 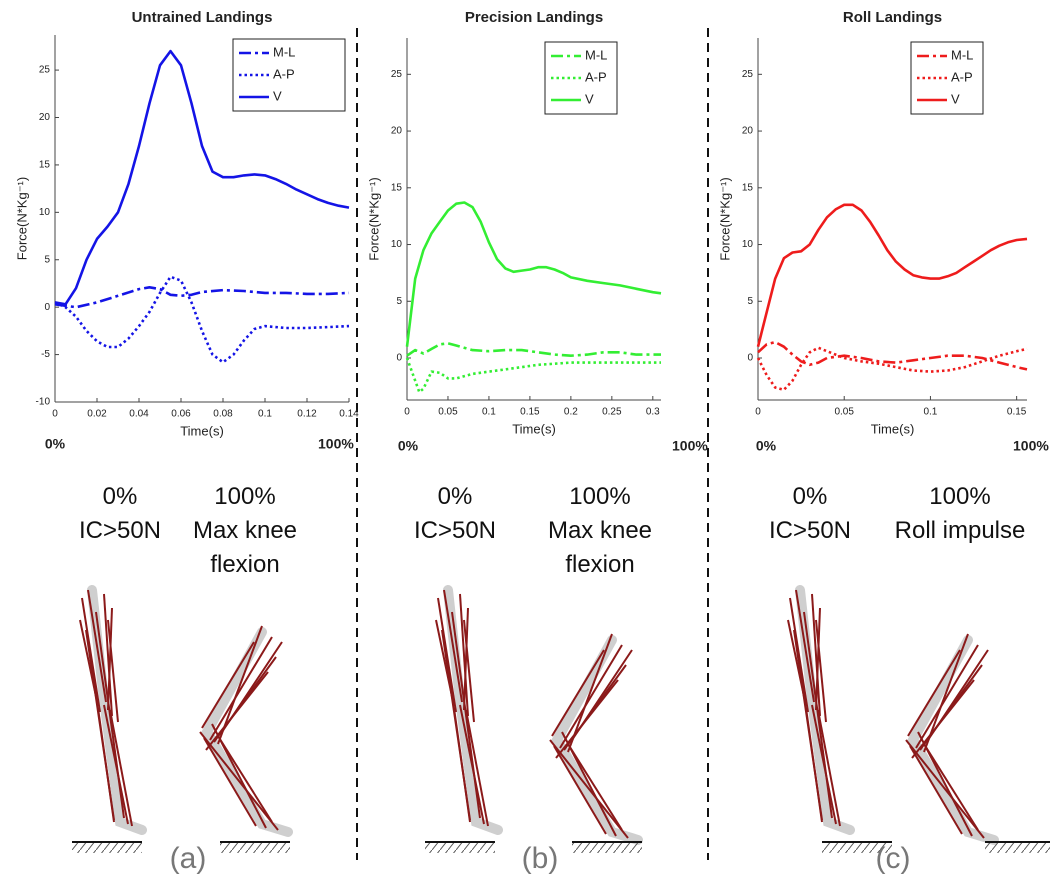 What do you see at coordinates (540, 858) in the screenshot?
I see `panel-label: (b)` at bounding box center [540, 858].